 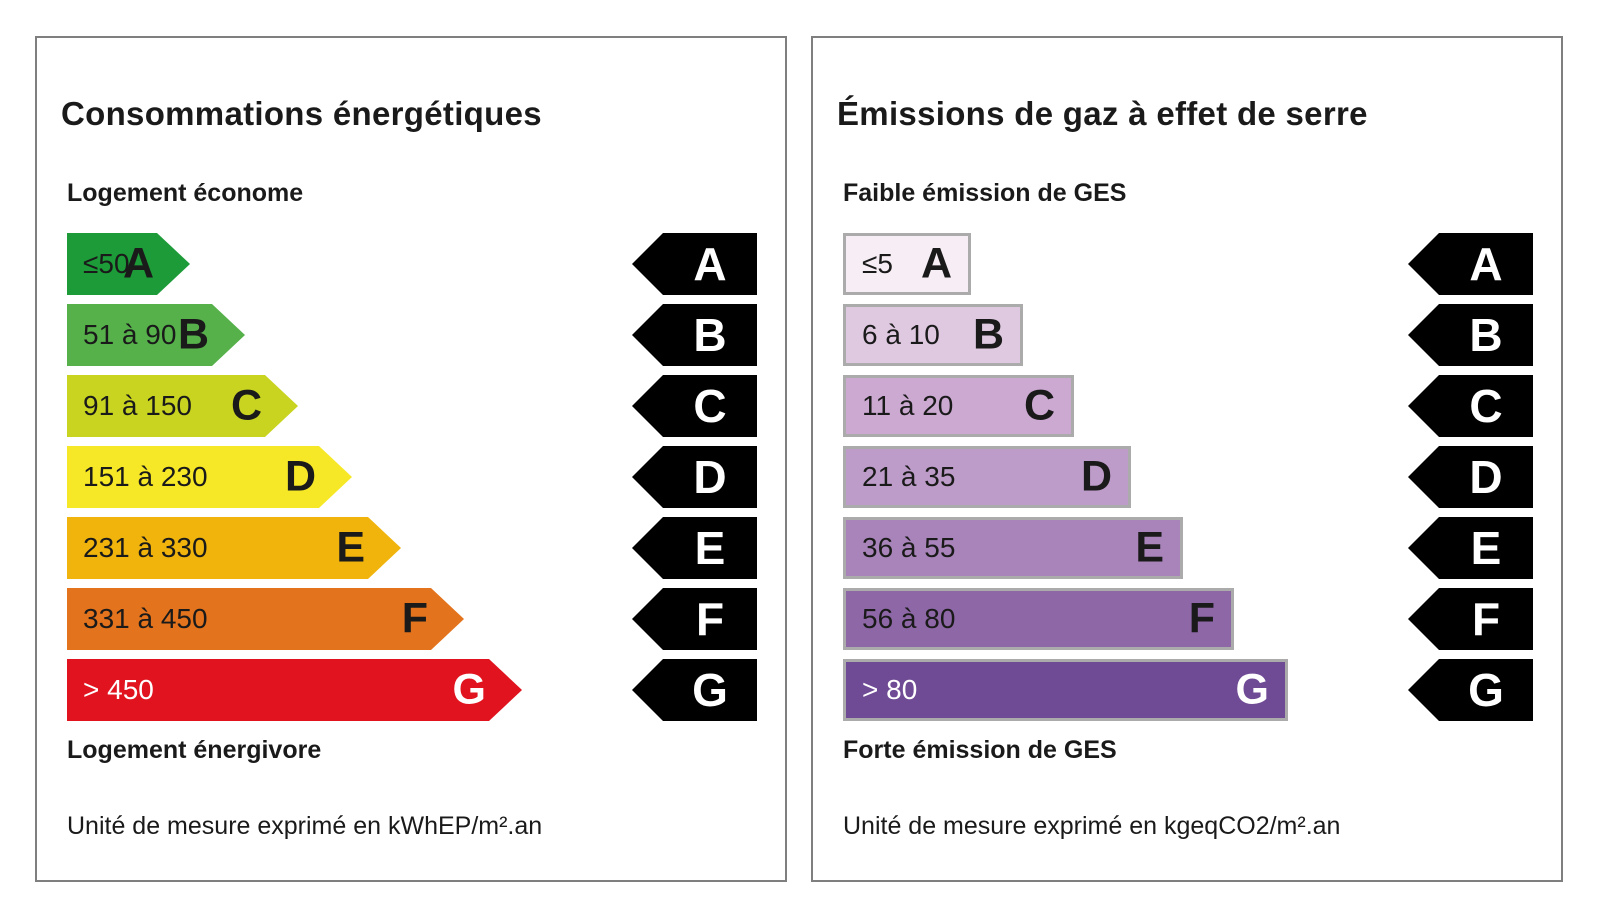 I want to click on class-row: 11 à 20 C C, so click(x=1188, y=406).